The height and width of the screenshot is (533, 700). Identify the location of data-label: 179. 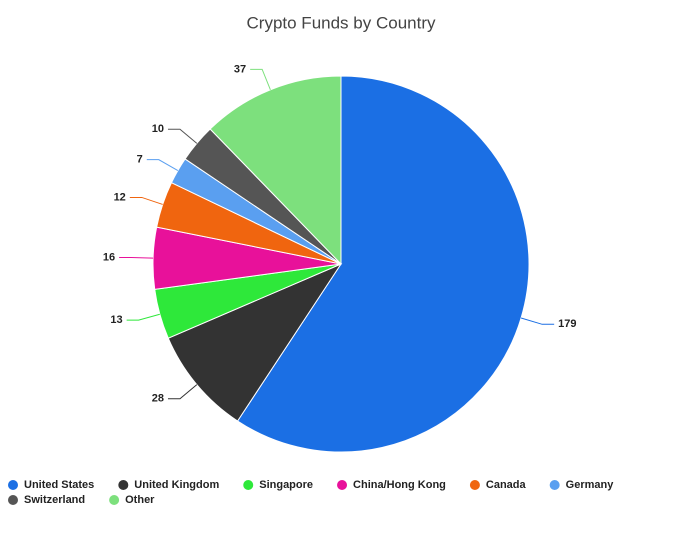
(567, 324).